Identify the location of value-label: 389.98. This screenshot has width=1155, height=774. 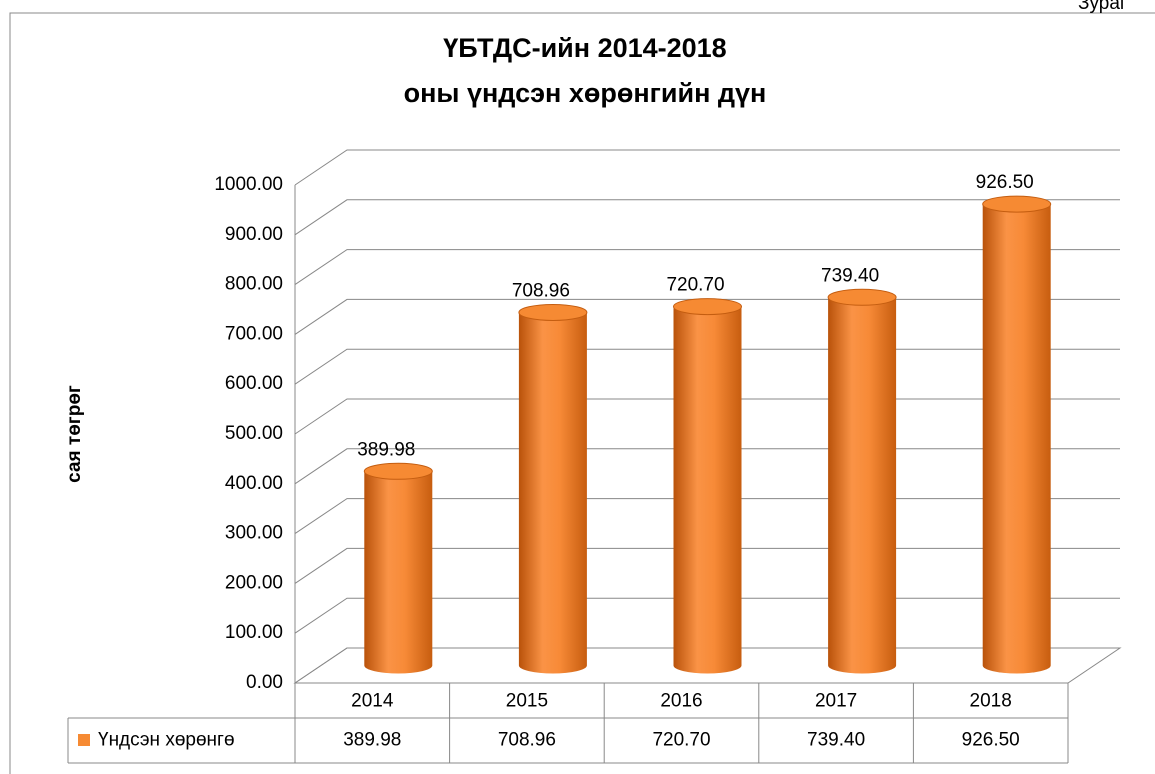
(386, 449).